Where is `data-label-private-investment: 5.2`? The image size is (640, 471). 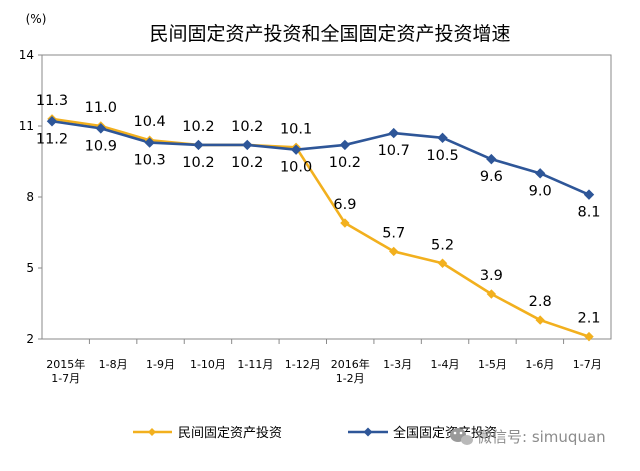 data-label-private-investment: 5.2 is located at coordinates (442, 245).